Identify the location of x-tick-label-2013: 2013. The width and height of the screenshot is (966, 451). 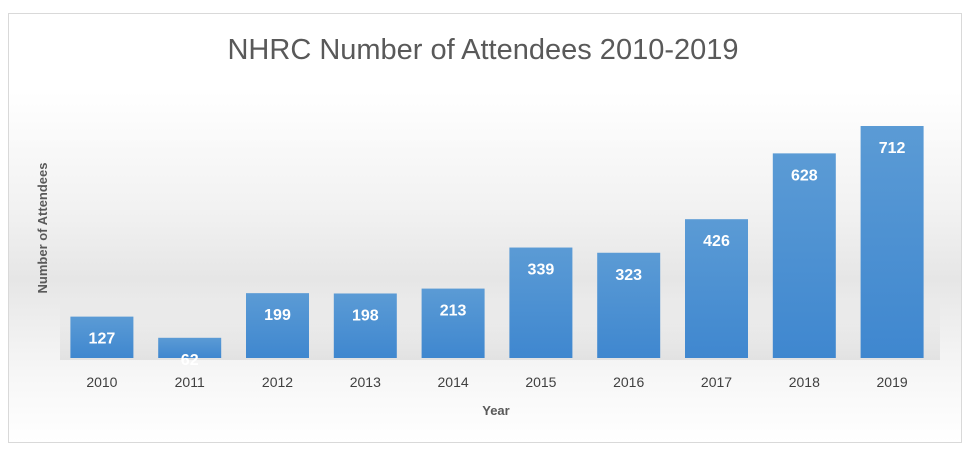
(365, 382).